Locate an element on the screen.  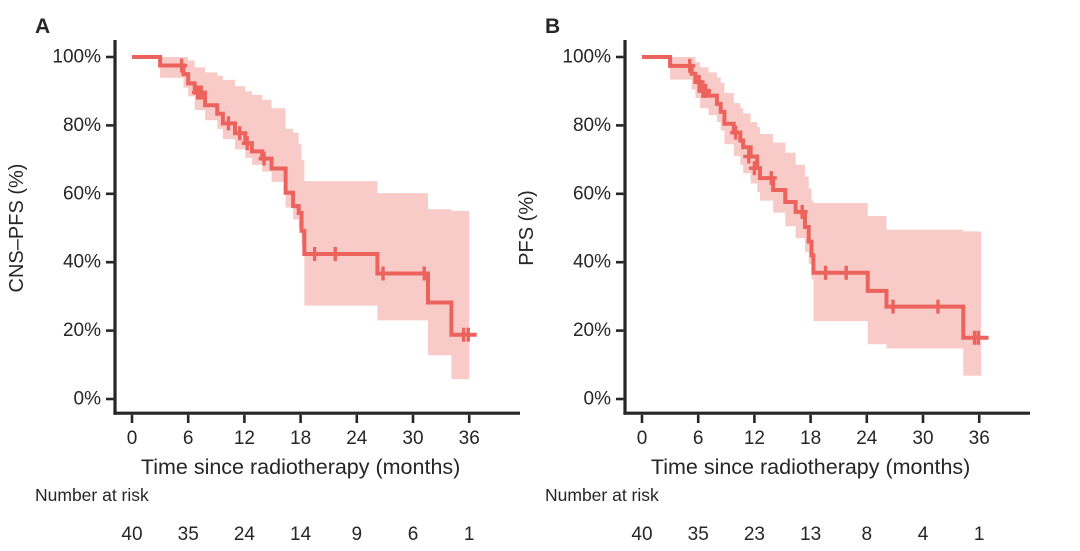
number-at-risk-row: 40 35 23 13 8 4 1 is located at coordinates (807, 534).